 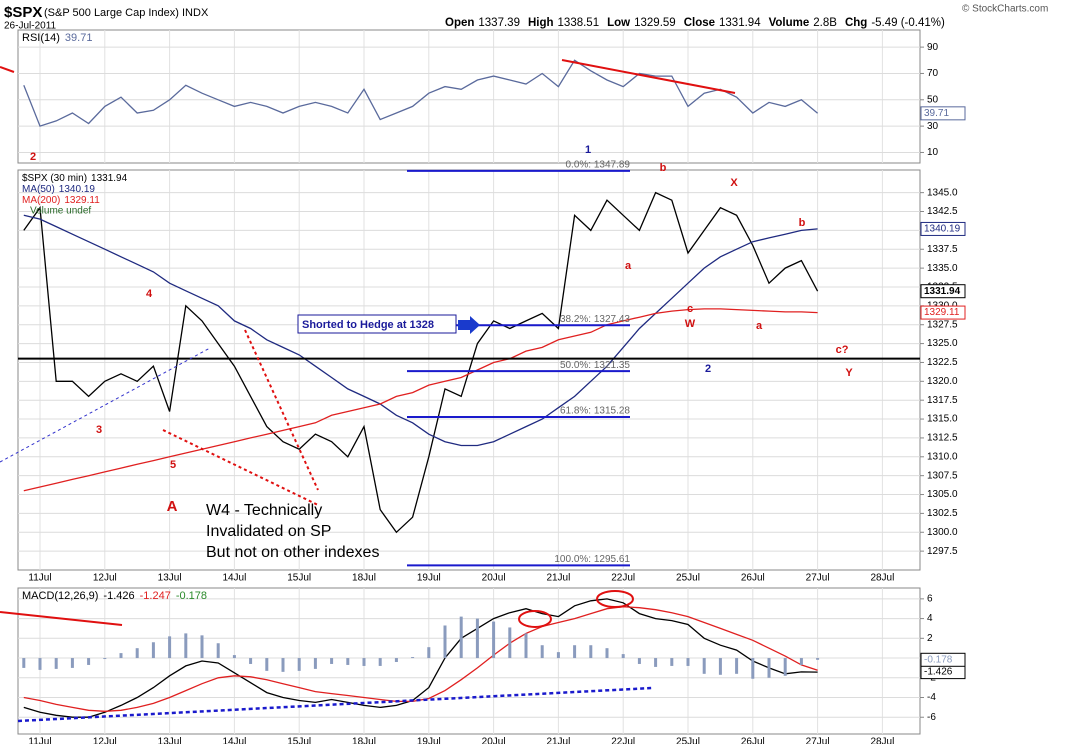 I want to click on last-value: 1329.11, so click(x=942, y=312).